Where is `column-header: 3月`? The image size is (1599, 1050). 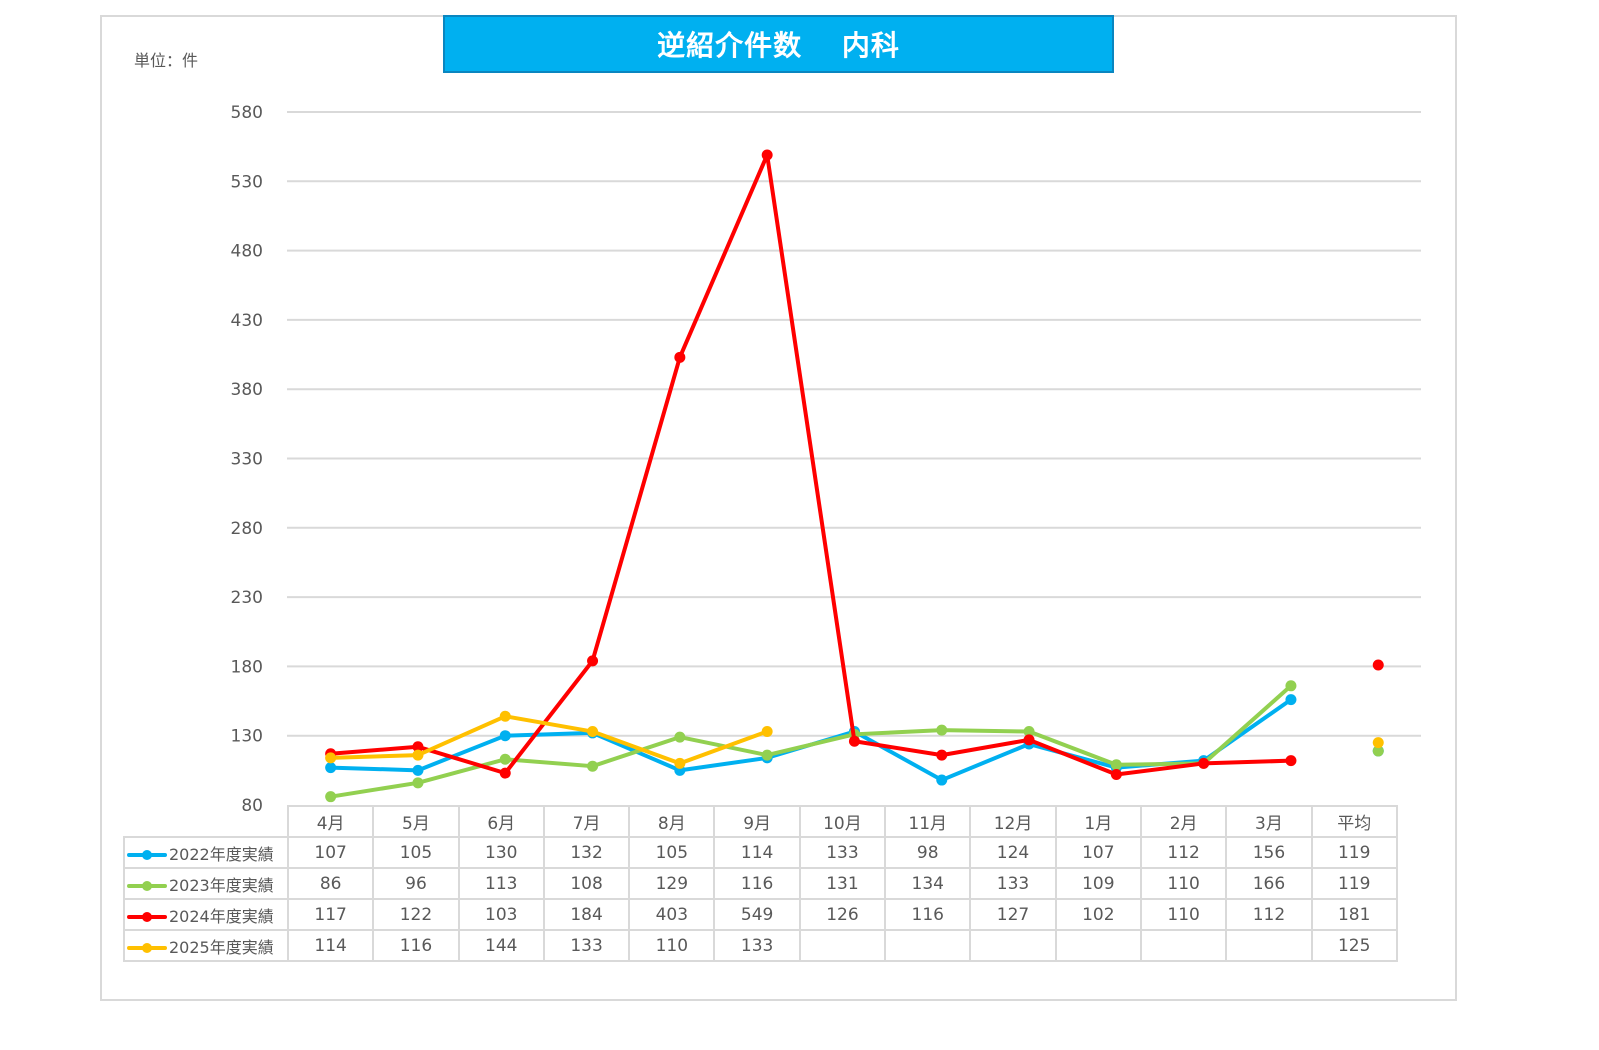
column-header: 3月 is located at coordinates (1269, 821).